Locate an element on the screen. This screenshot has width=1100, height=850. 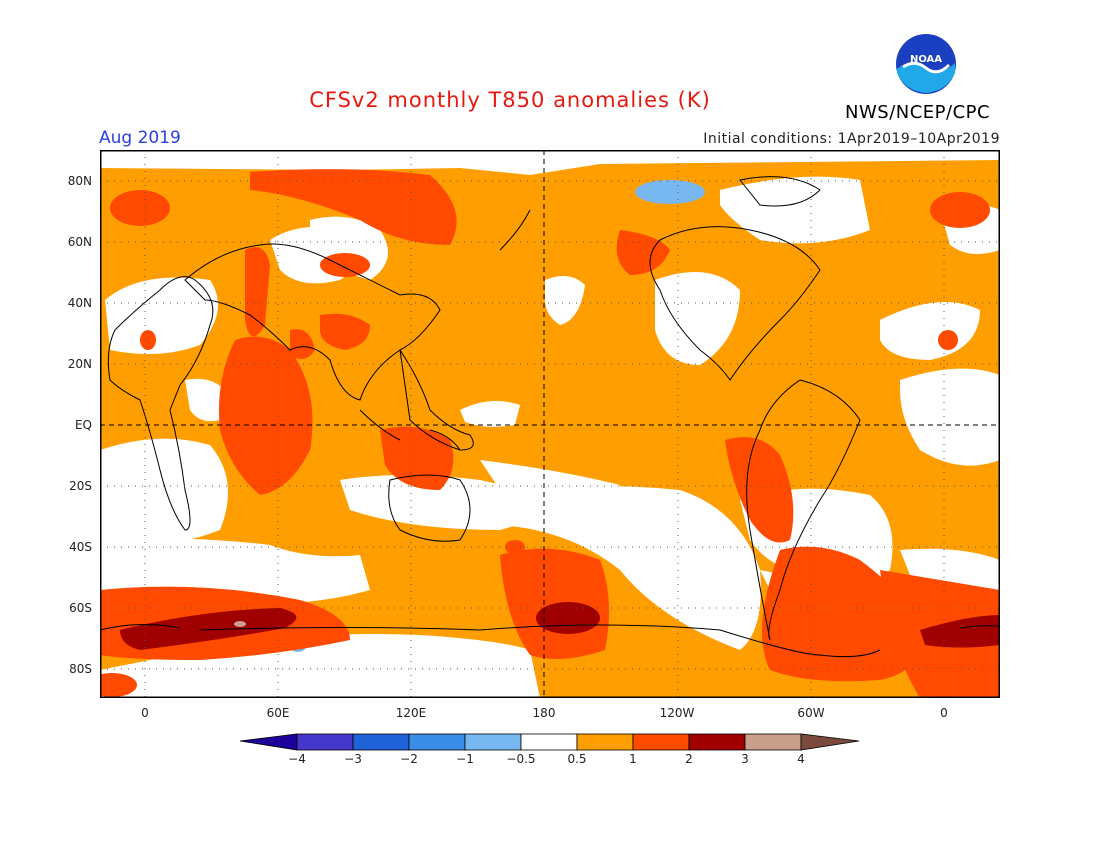
lon-label: 60W is located at coordinates (811, 713).